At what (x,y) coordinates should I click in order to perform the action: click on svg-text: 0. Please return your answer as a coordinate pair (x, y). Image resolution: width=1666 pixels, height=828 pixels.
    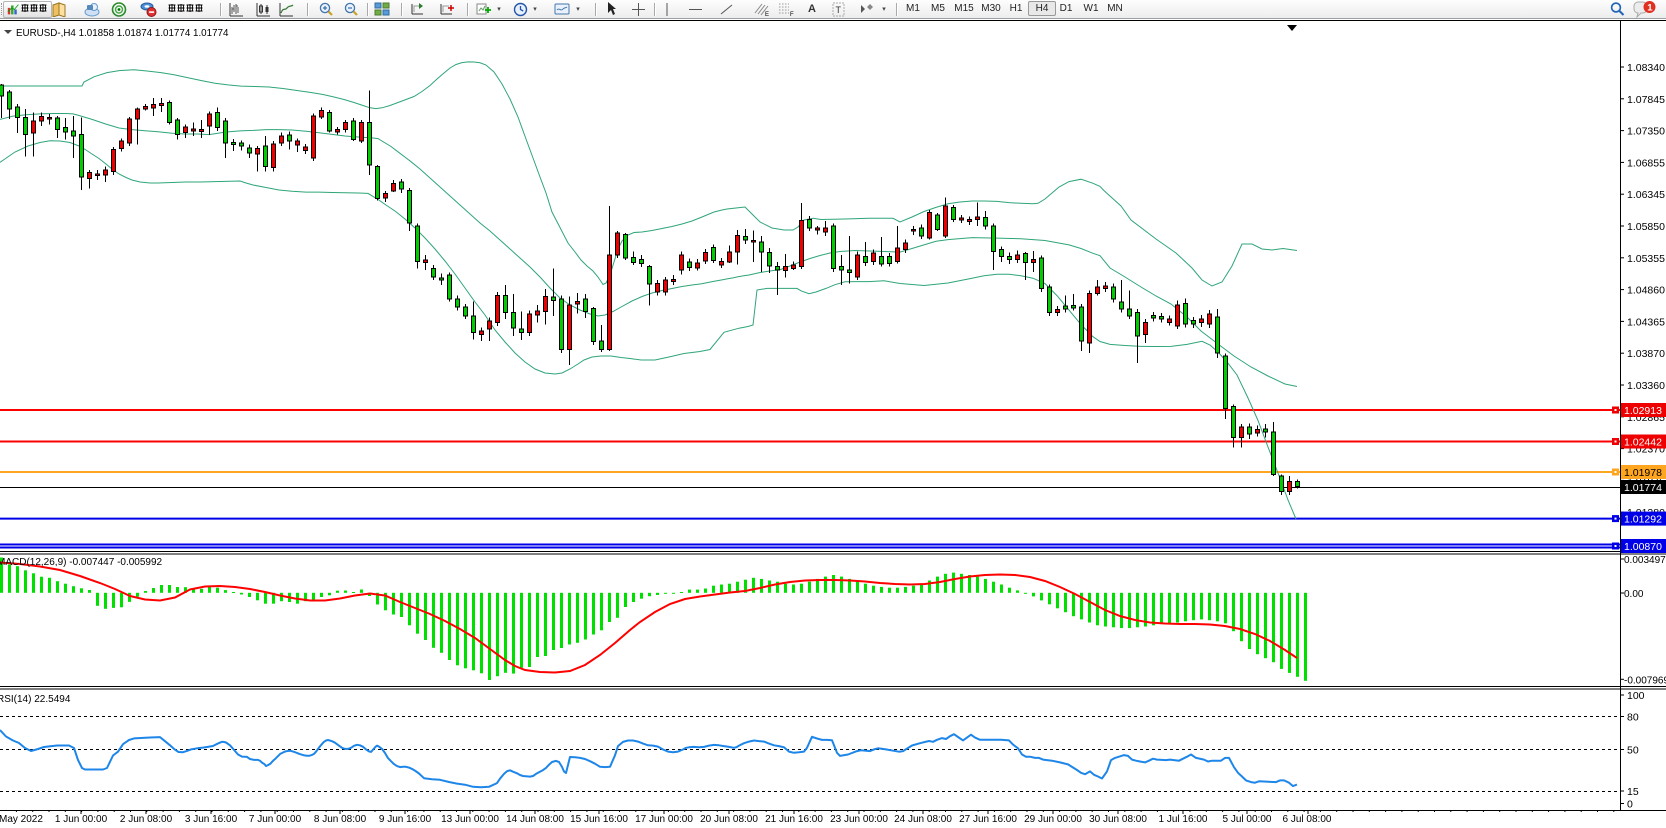
    Looking at the image, I should click on (1630, 805).